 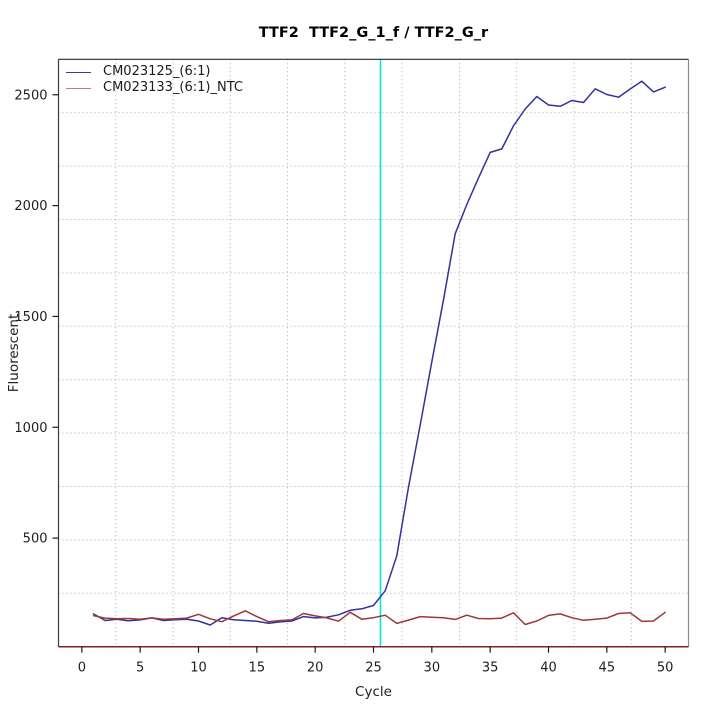 What do you see at coordinates (257, 668) in the screenshot?
I see `x-axis-tick-label: 15` at bounding box center [257, 668].